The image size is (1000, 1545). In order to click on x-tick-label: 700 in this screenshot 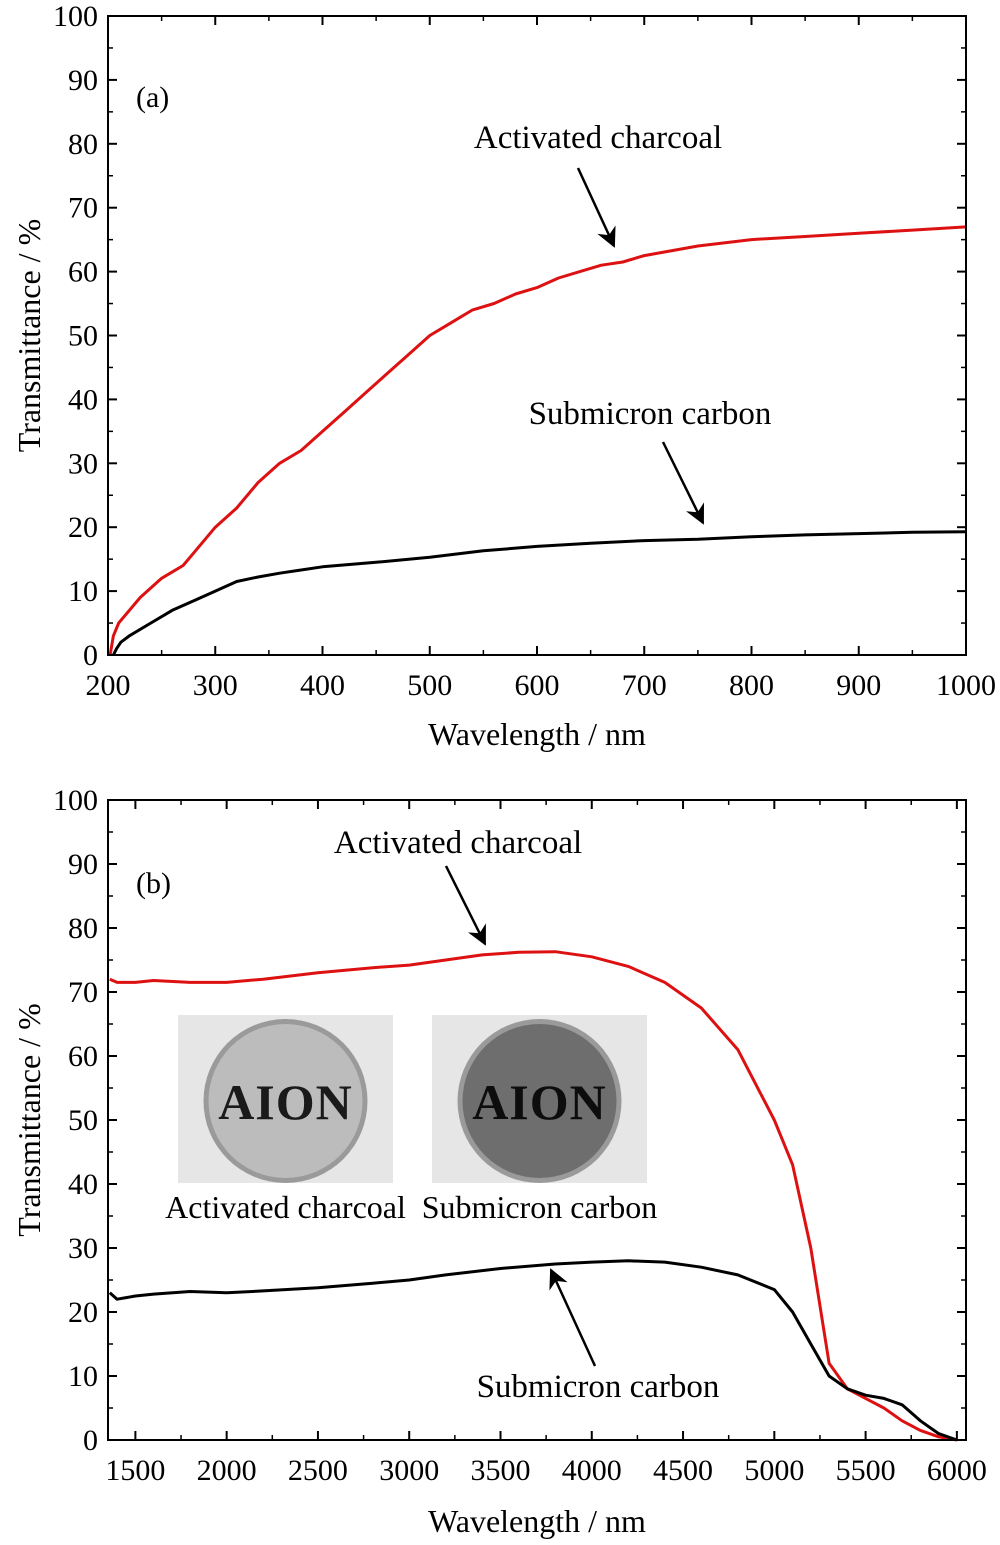, I will do `click(644, 685)`.